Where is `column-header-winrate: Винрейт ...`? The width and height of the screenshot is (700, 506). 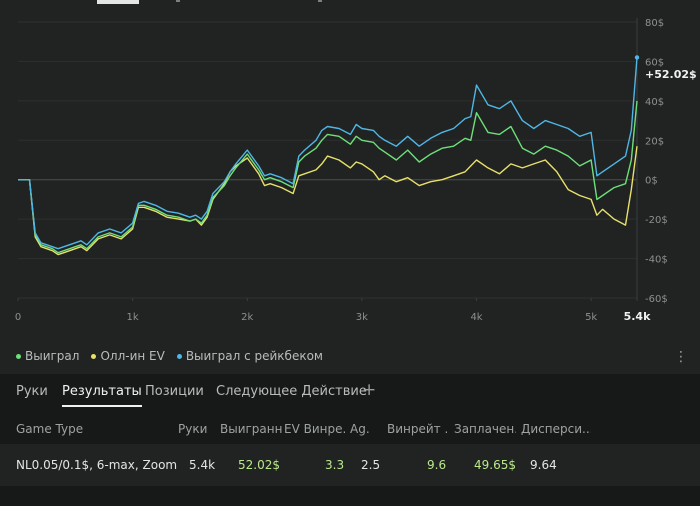
column-header-winrate: Винрейт ... is located at coordinates (417, 429).